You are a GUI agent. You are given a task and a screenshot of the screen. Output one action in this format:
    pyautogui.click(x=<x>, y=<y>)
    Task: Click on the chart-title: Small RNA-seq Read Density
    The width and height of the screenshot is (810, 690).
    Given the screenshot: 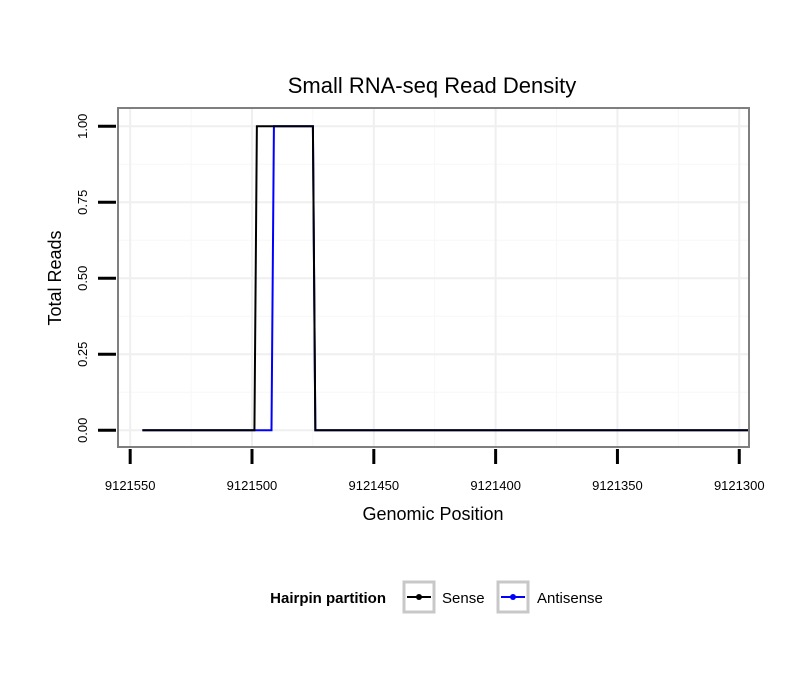 What is the action you would take?
    pyautogui.click(x=432, y=85)
    